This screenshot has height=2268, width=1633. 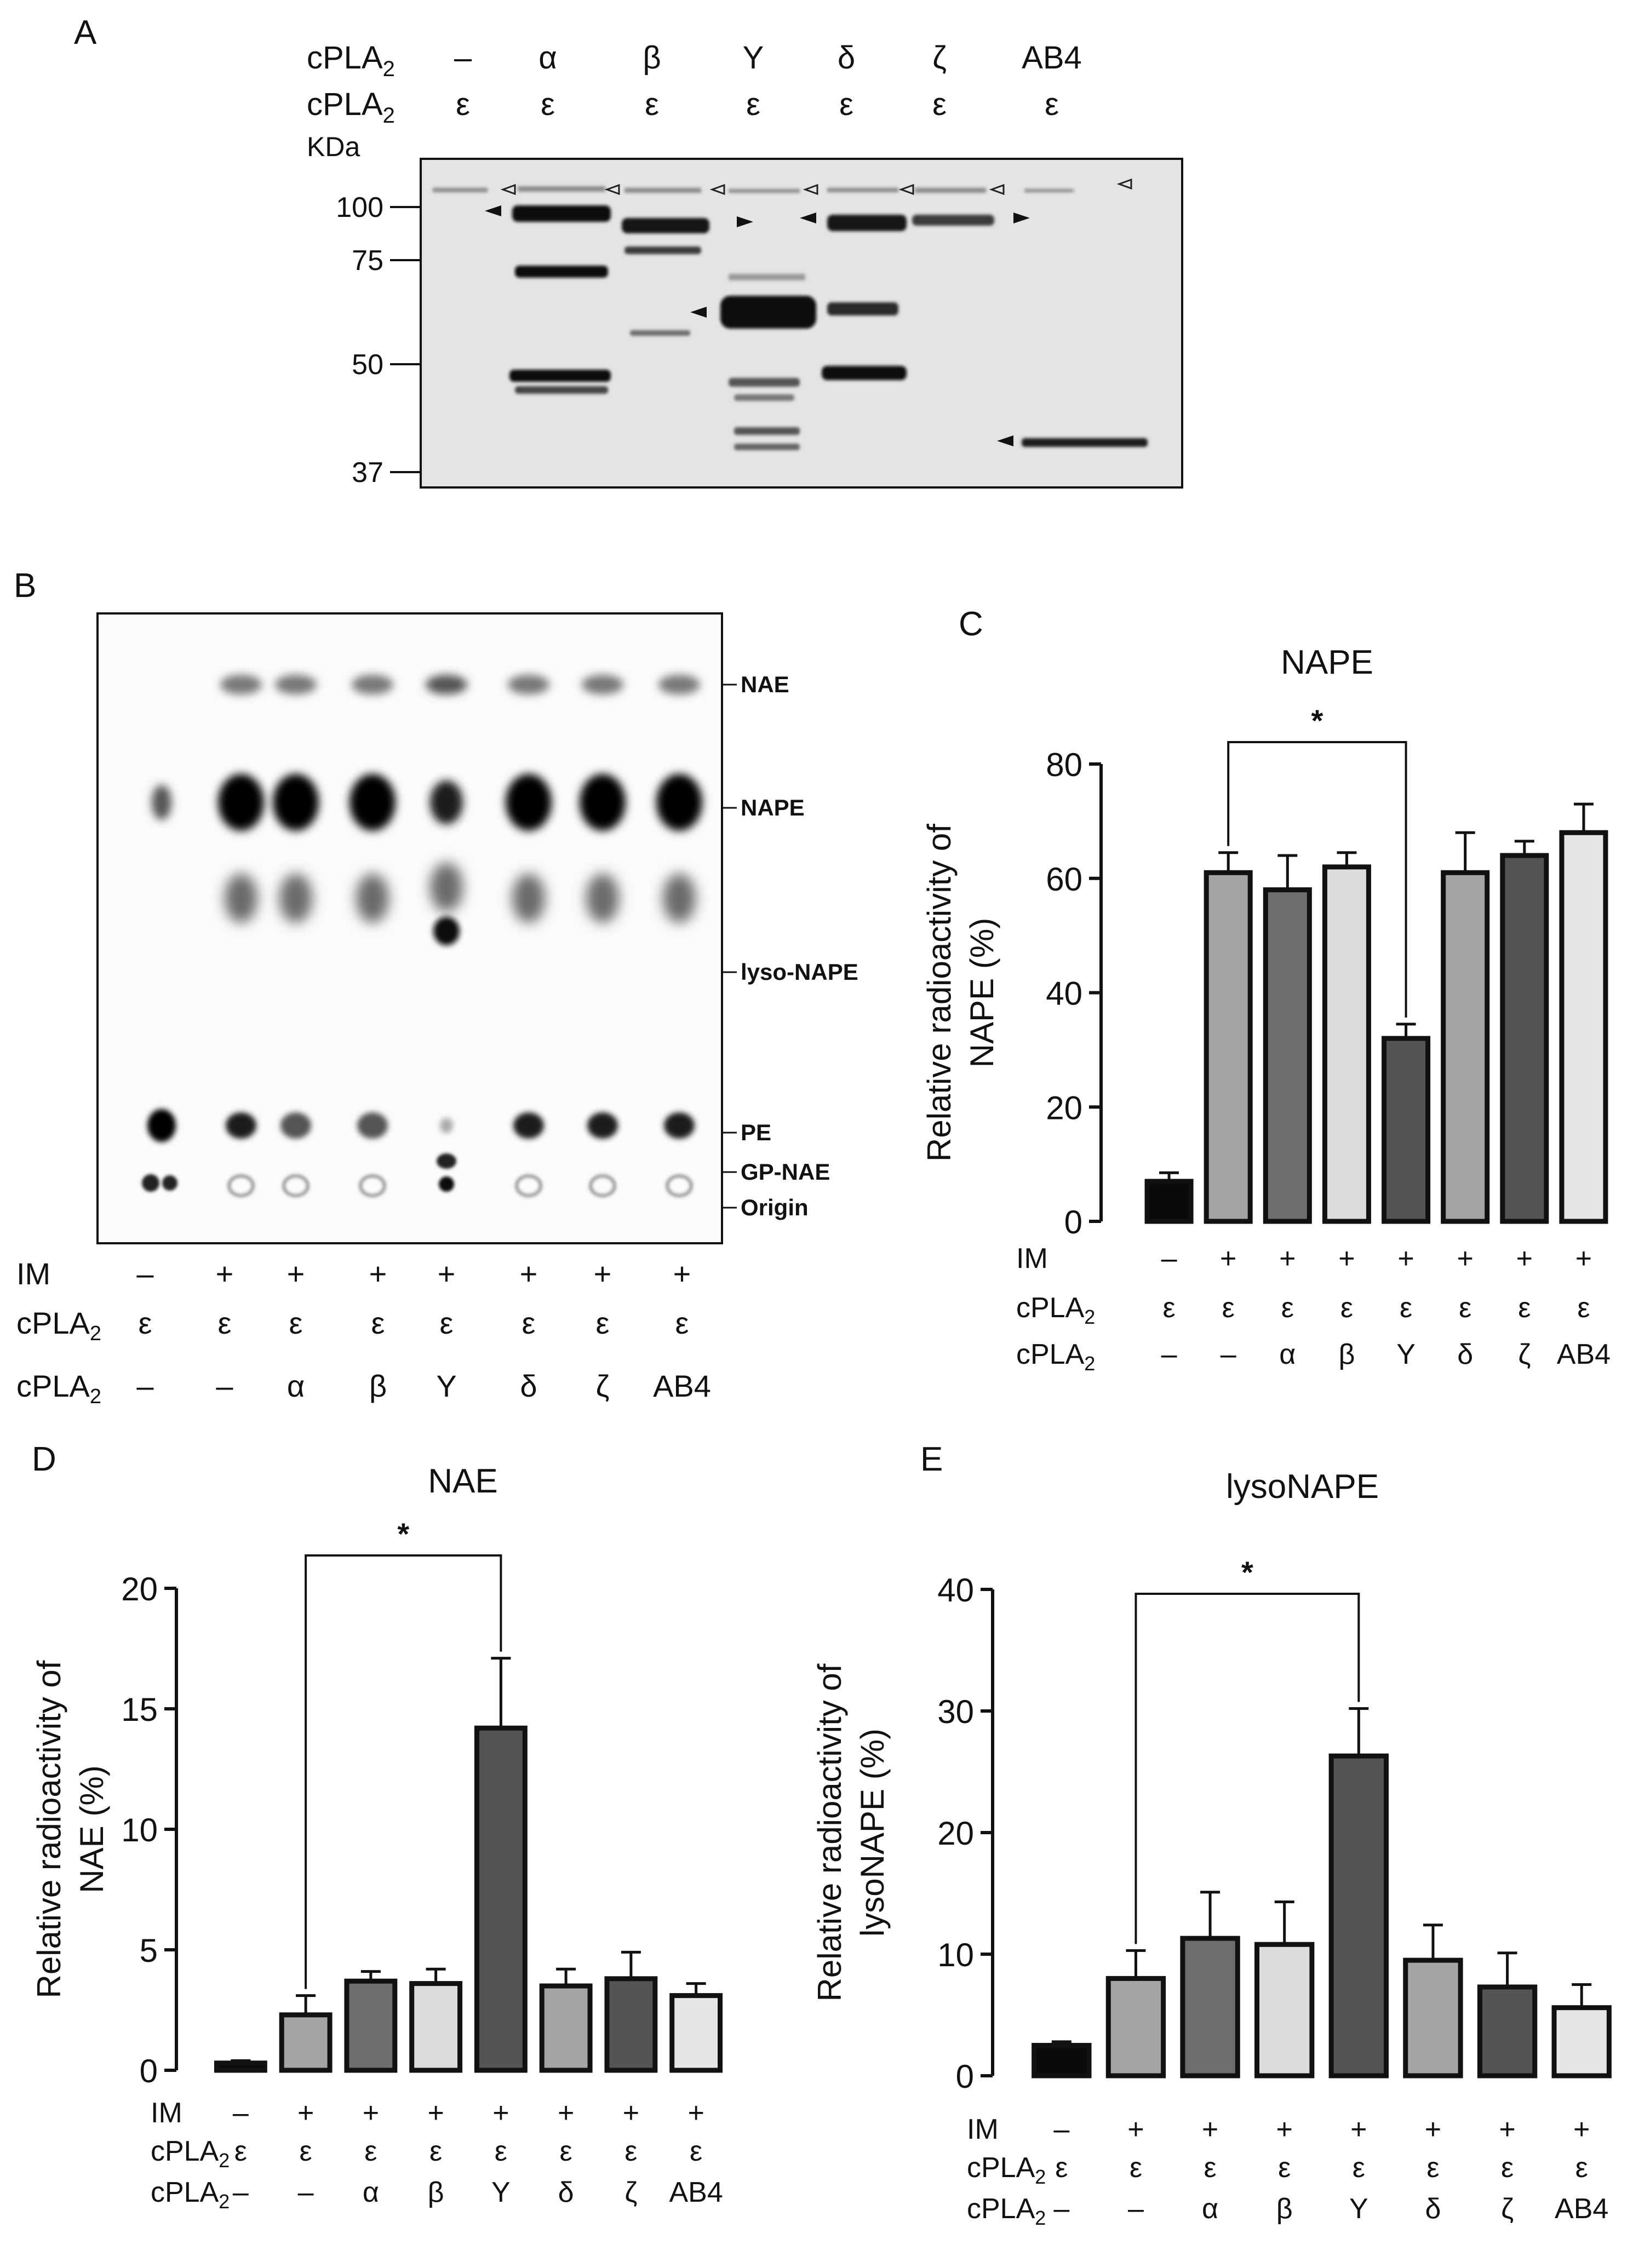 What do you see at coordinates (790, 946) in the screenshot?
I see `tlc-band-labels: NAE NAPE lyso-NAPE PE GP-NAE Origin` at bounding box center [790, 946].